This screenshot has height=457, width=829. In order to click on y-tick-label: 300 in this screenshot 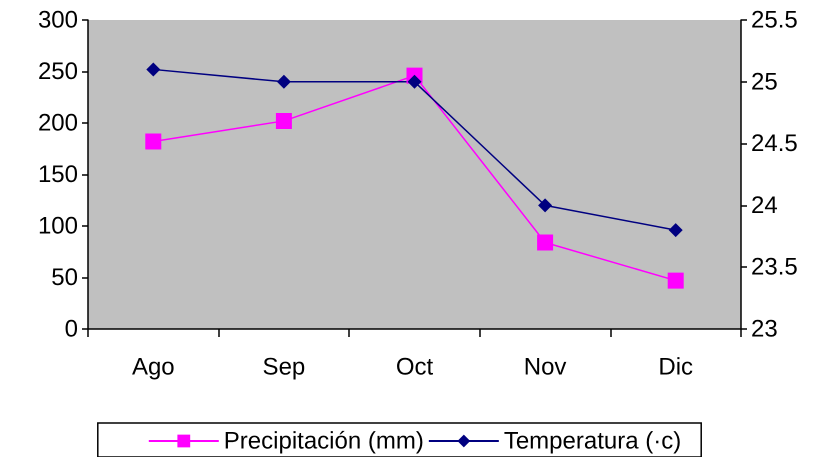, I will do `click(58, 20)`.